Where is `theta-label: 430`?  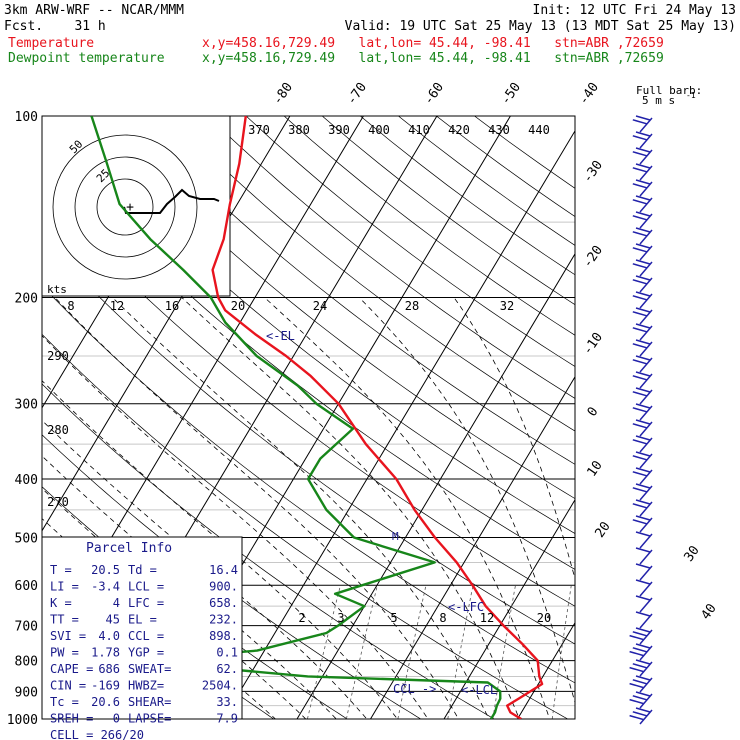 theta-label: 430 is located at coordinates (499, 130).